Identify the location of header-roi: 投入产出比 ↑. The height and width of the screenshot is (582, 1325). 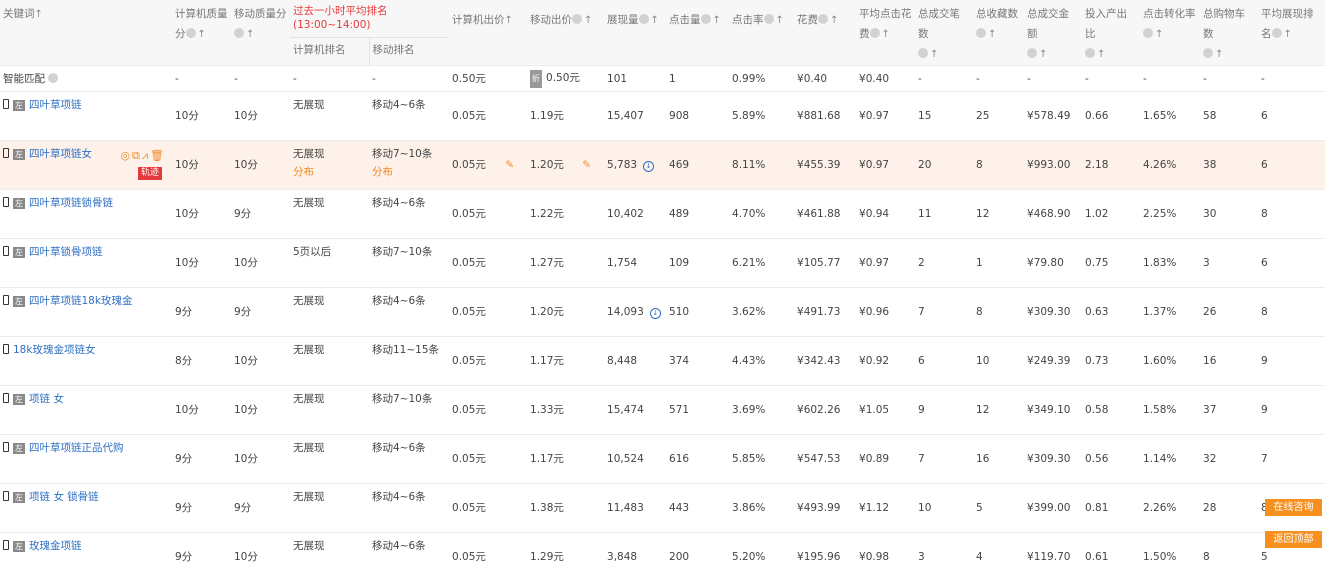
(1111, 33).